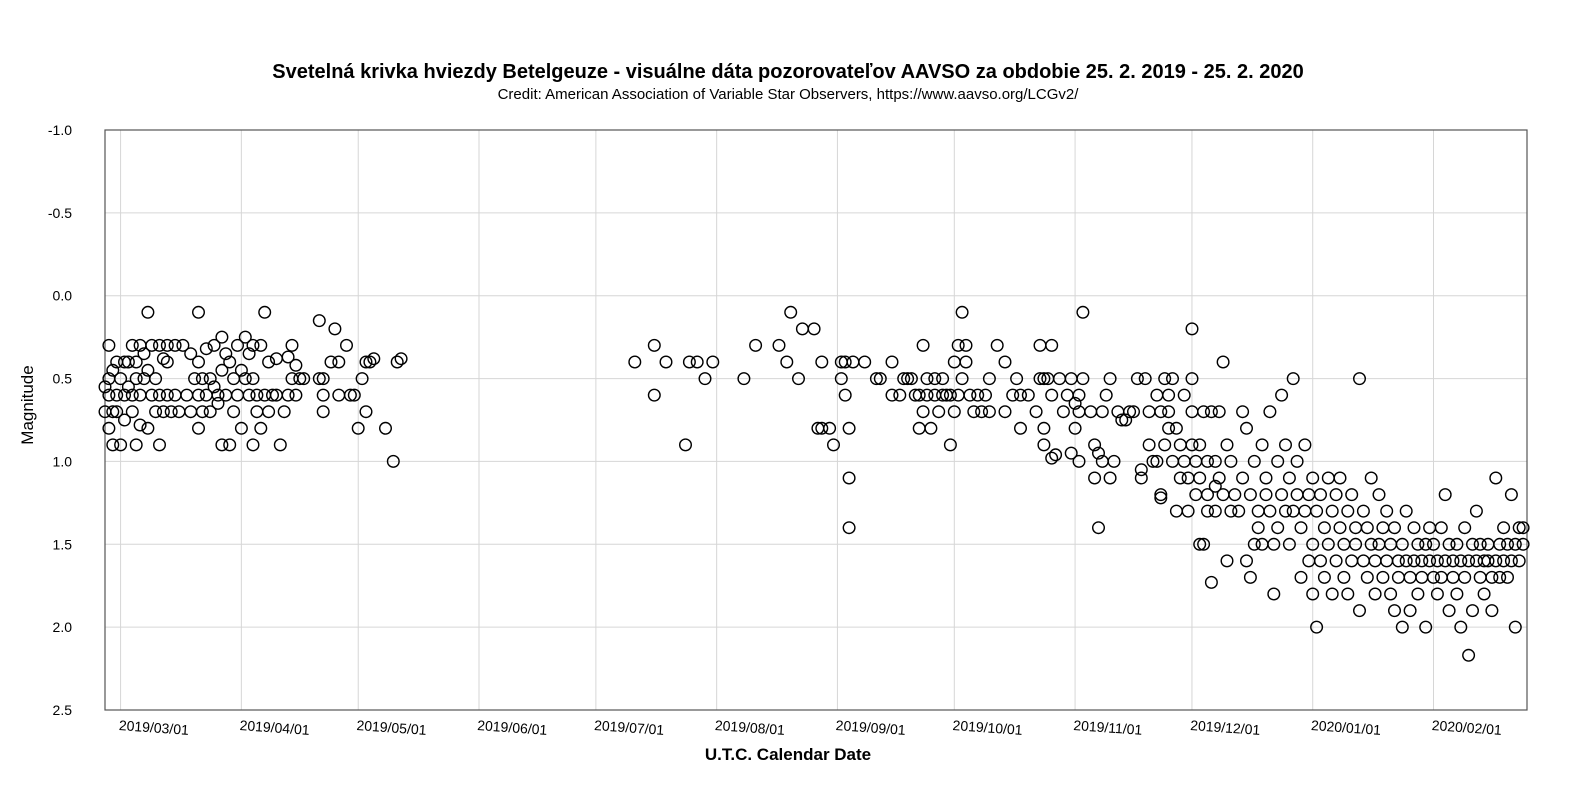 Image resolution: width=1576 pixels, height=794 pixels. What do you see at coordinates (27, 404) in the screenshot?
I see `y-axis-label: Magnitude` at bounding box center [27, 404].